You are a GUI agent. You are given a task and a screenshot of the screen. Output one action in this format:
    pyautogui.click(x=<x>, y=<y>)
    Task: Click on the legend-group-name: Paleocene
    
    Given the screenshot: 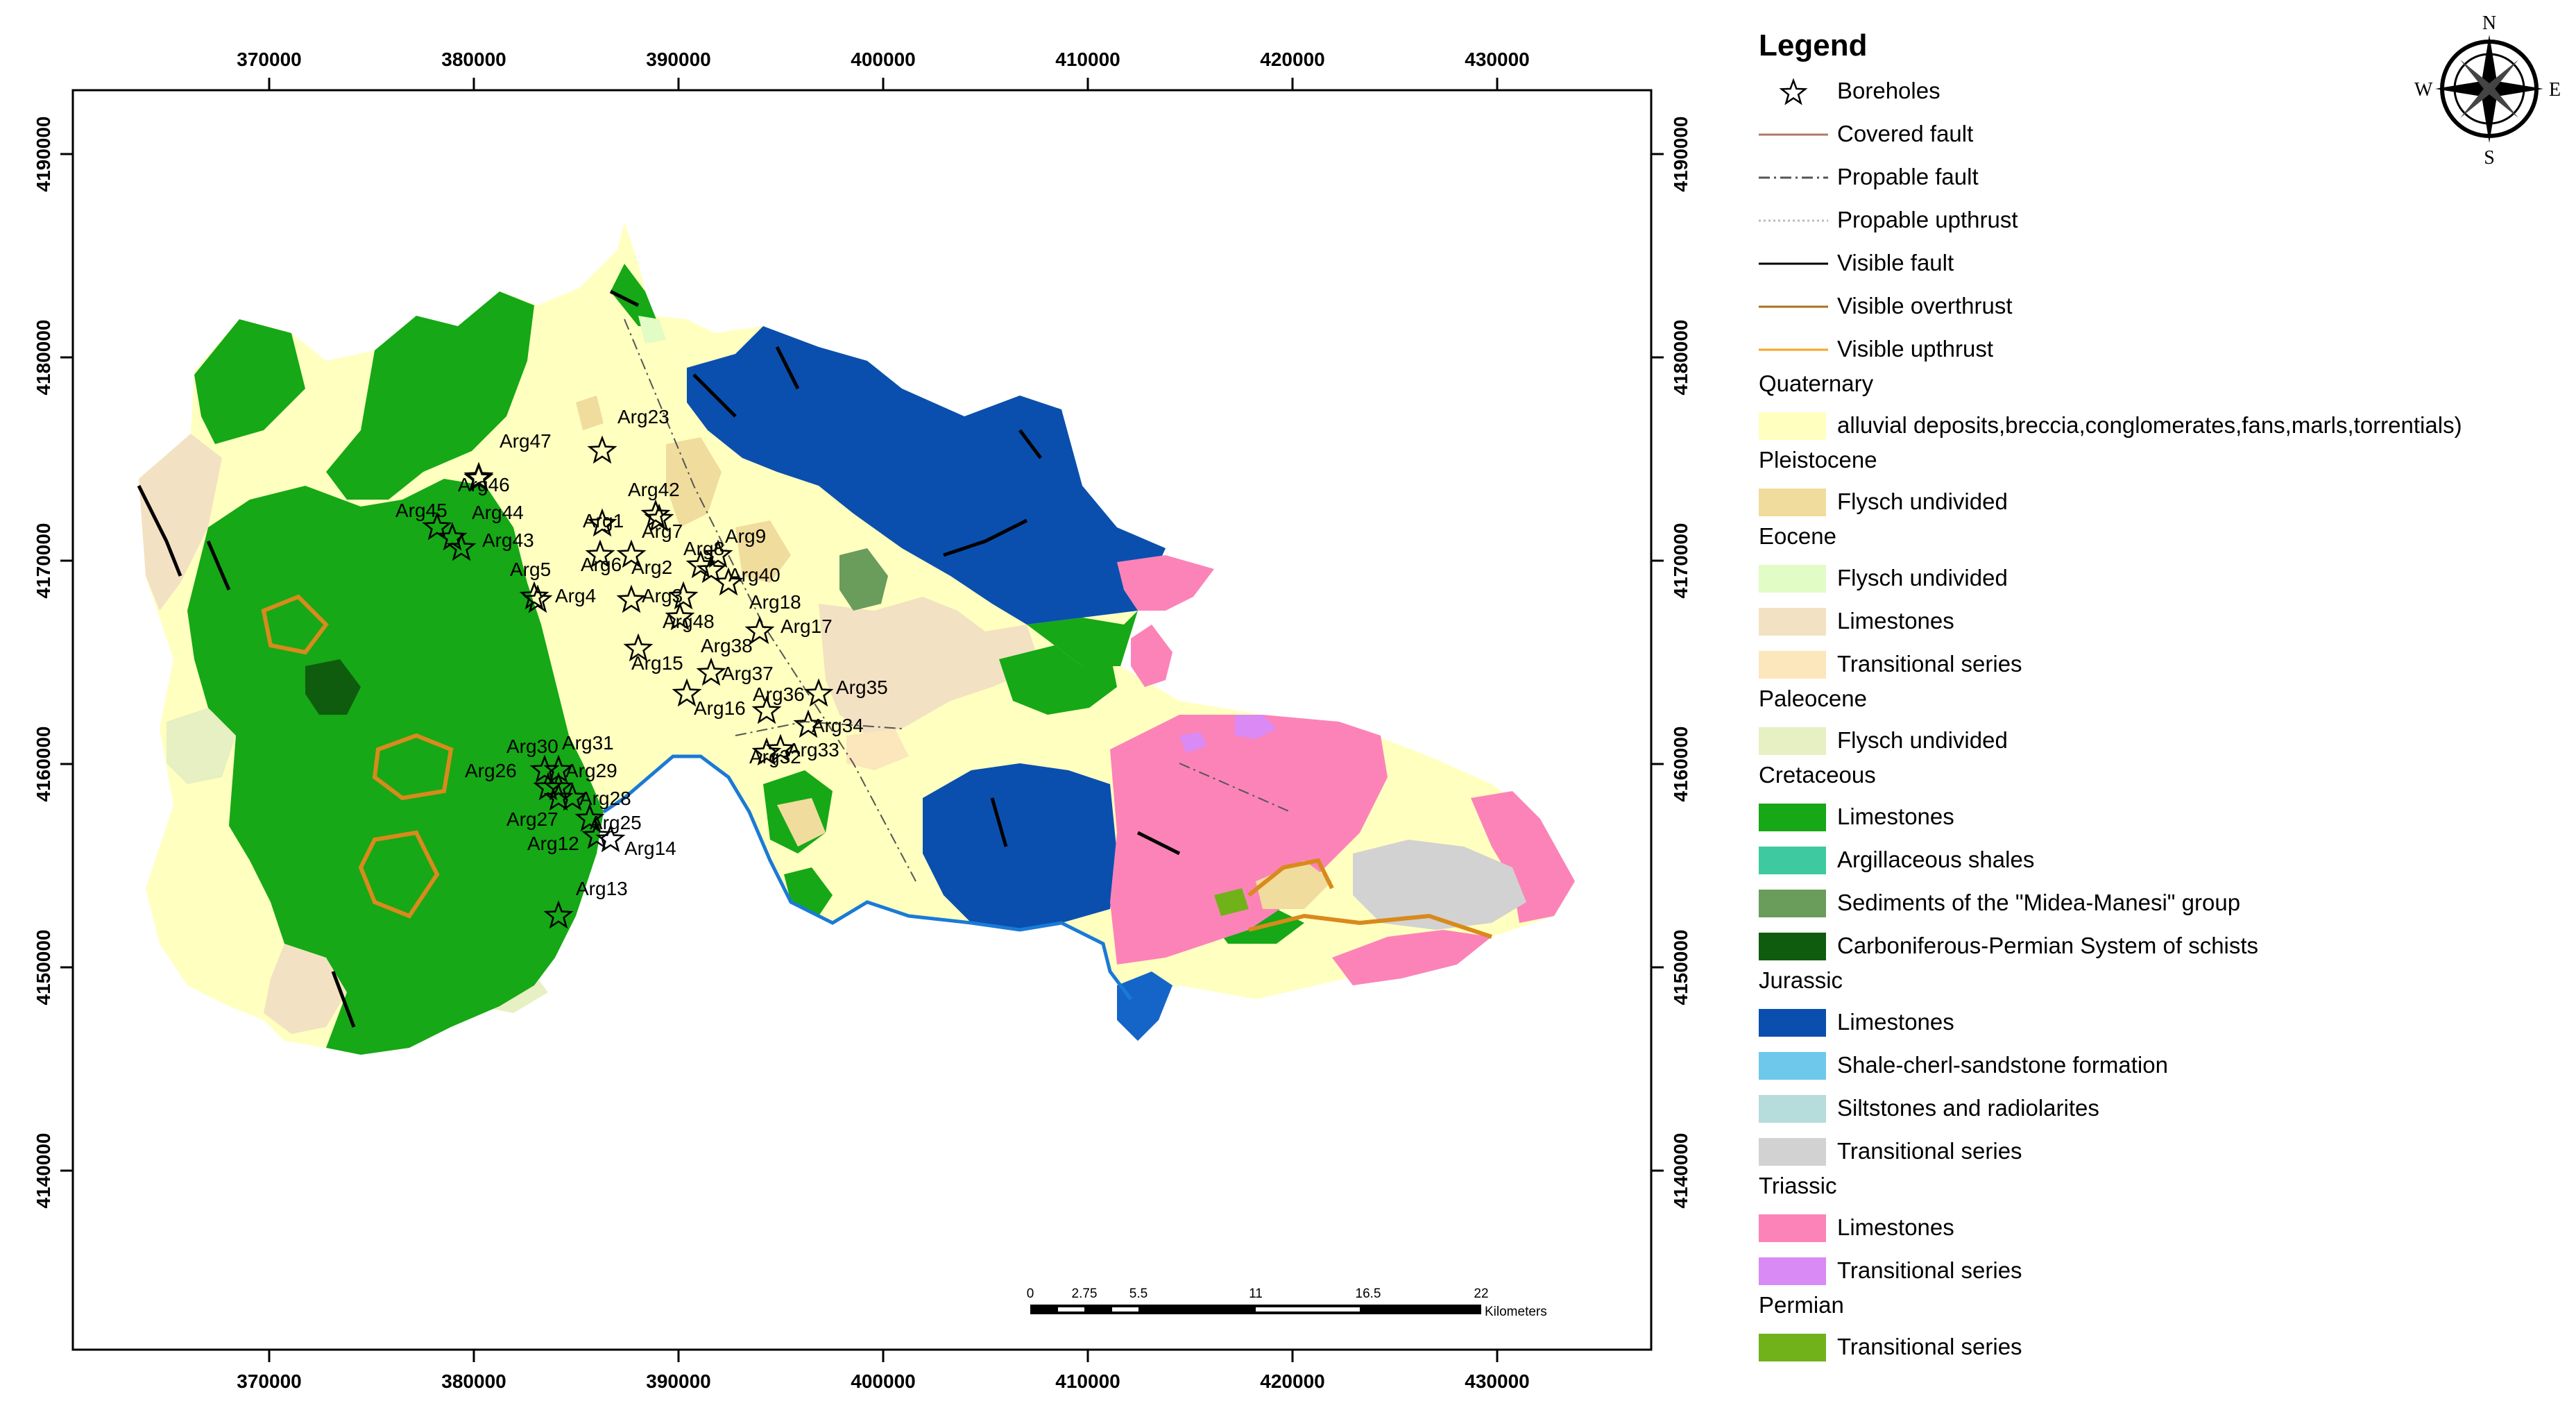 What is the action you would take?
    pyautogui.click(x=1813, y=698)
    